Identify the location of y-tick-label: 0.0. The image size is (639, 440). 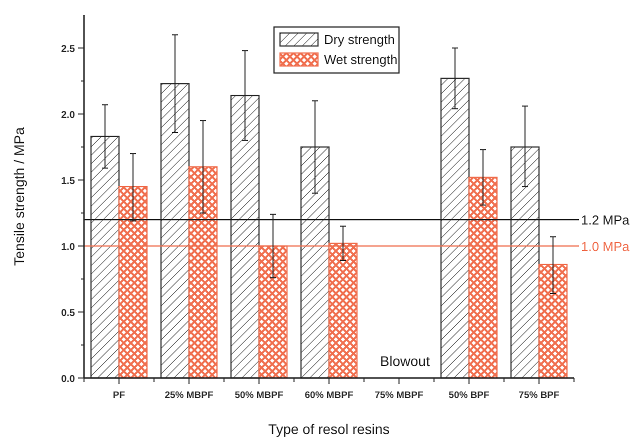
(68, 379).